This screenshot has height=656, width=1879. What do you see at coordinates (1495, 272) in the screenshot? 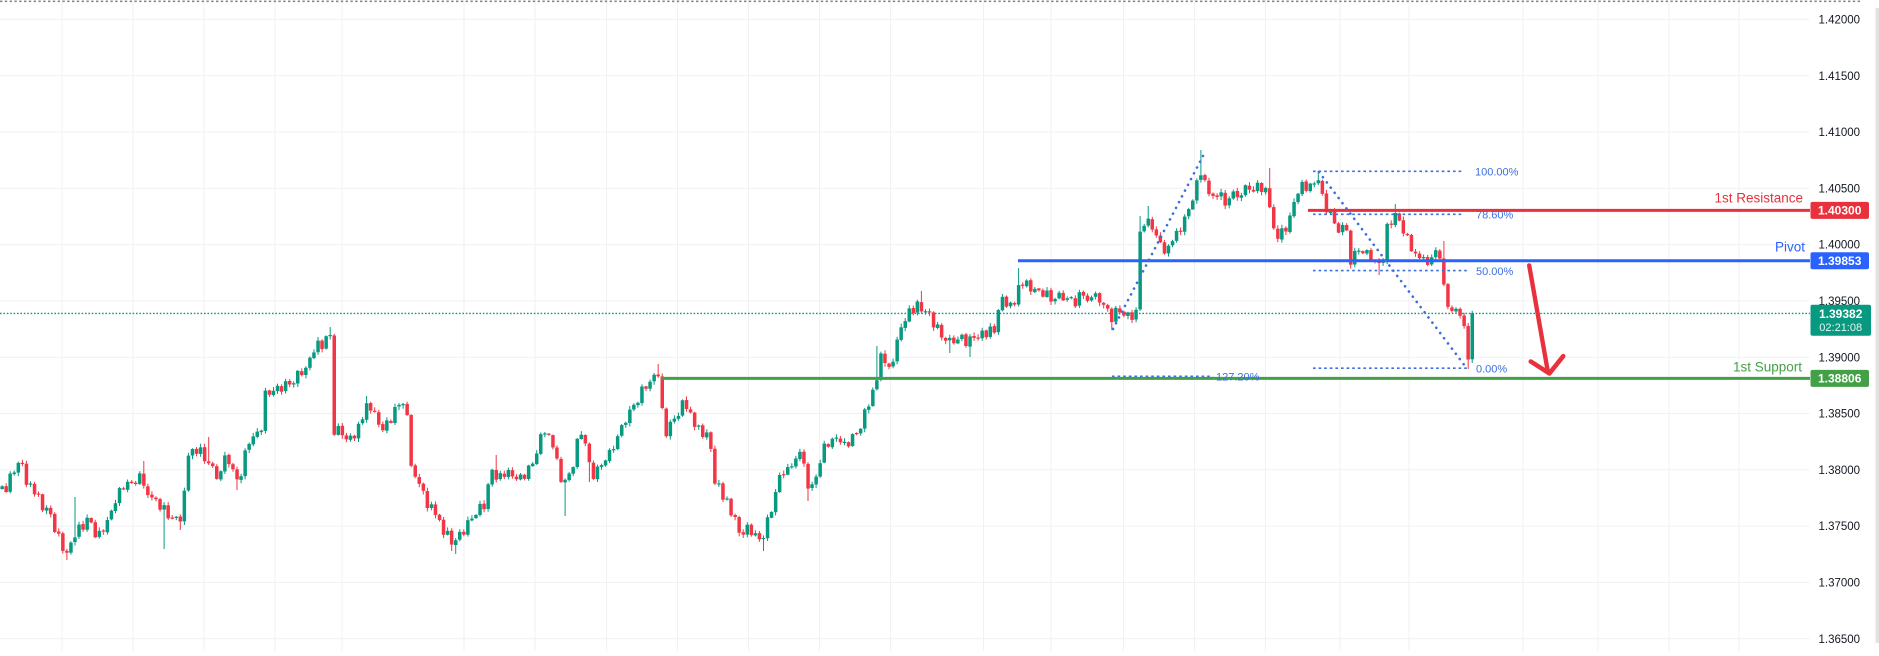
I see `svg-text: 50.00%` at bounding box center [1495, 272].